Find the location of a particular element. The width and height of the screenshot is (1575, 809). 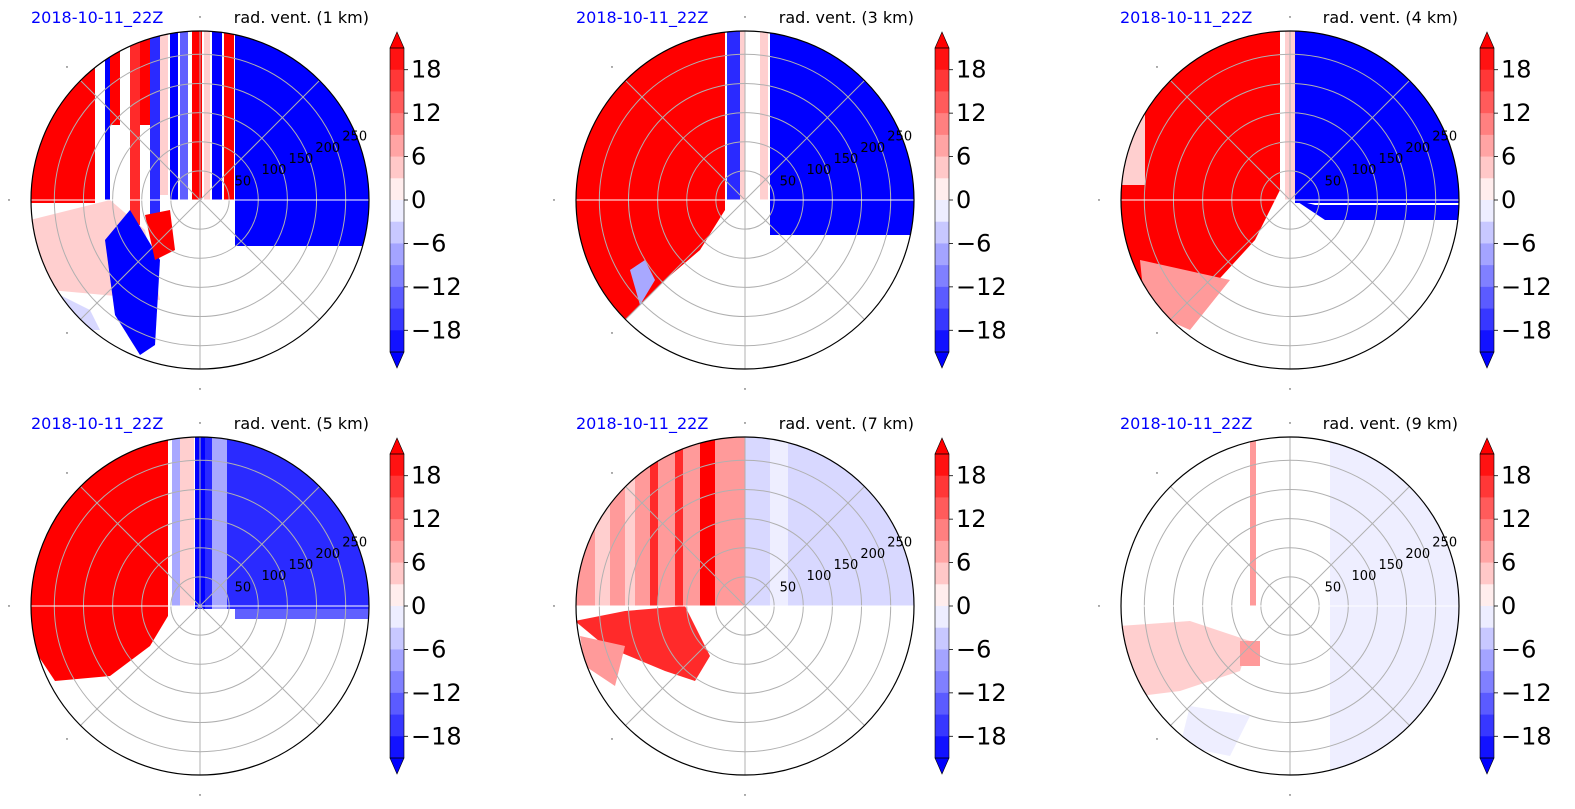

panel-3-date: 2018-10-11_22Z is located at coordinates (1186, 17).